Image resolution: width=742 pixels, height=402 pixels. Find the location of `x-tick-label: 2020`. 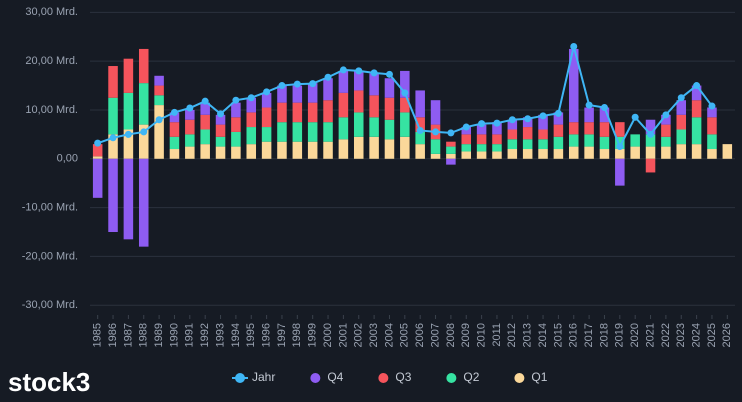

x-tick-label: 2020 is located at coordinates (635, 335).